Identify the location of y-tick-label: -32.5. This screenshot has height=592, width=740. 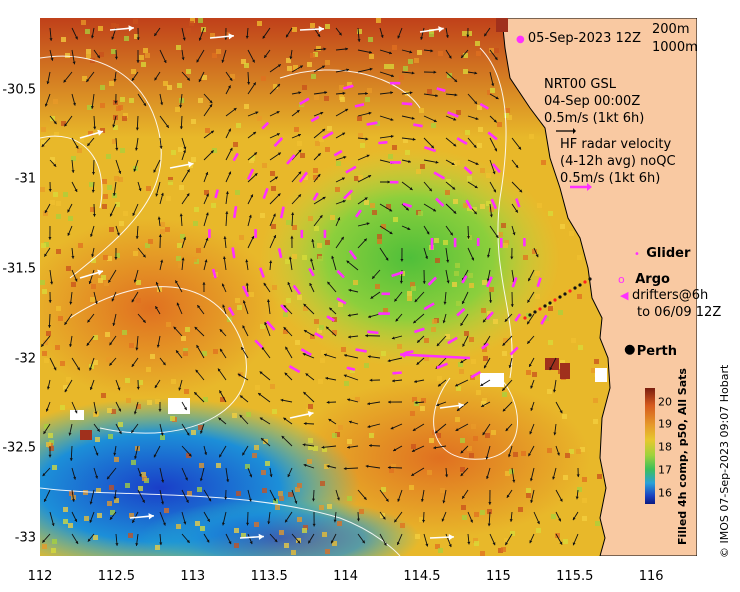
(19, 448).